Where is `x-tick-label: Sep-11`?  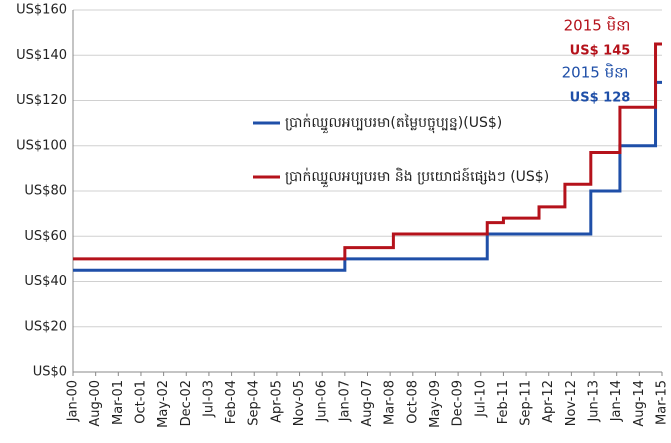
x-tick-label: Sep-11 is located at coordinates (526, 403).